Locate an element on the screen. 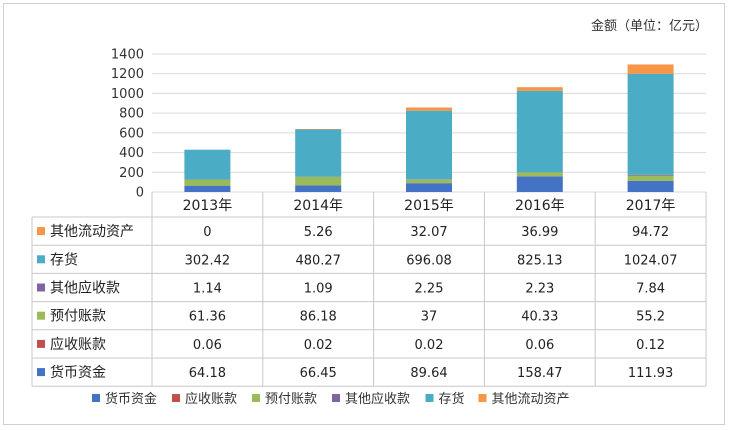  y-tick-label: 1400 is located at coordinates (127, 55).